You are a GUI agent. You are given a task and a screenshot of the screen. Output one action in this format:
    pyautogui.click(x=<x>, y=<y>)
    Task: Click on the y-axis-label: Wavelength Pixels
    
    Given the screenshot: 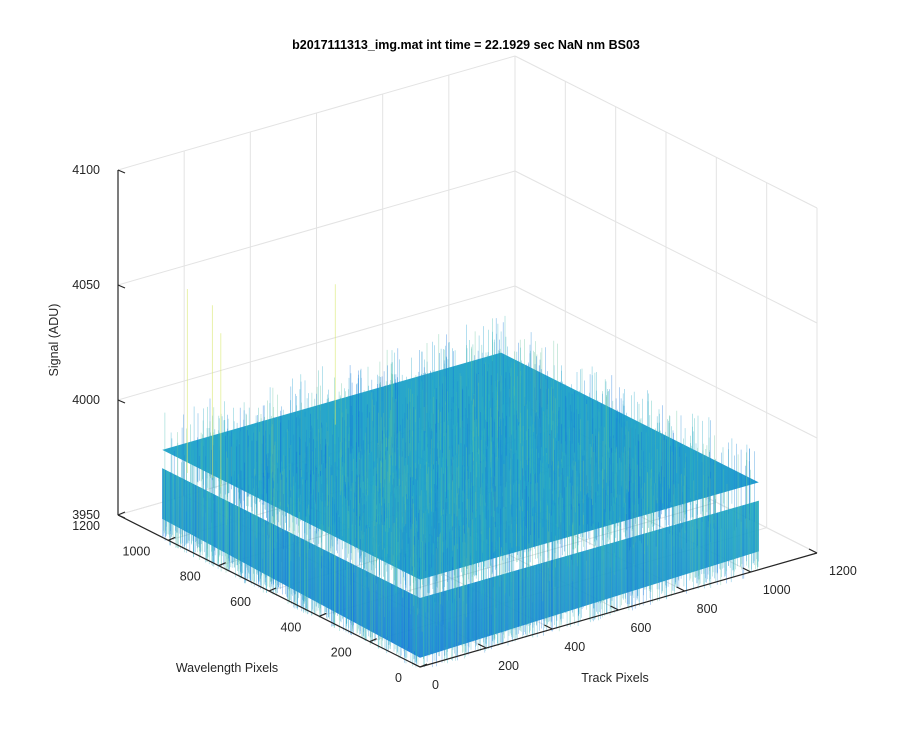 What is the action you would take?
    pyautogui.click(x=227, y=668)
    